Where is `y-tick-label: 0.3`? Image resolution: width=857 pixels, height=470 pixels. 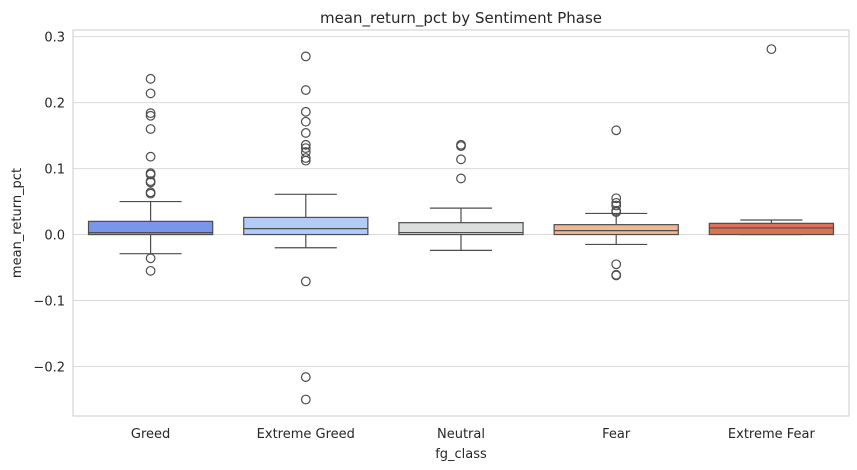 y-tick-label: 0.3 is located at coordinates (54, 38).